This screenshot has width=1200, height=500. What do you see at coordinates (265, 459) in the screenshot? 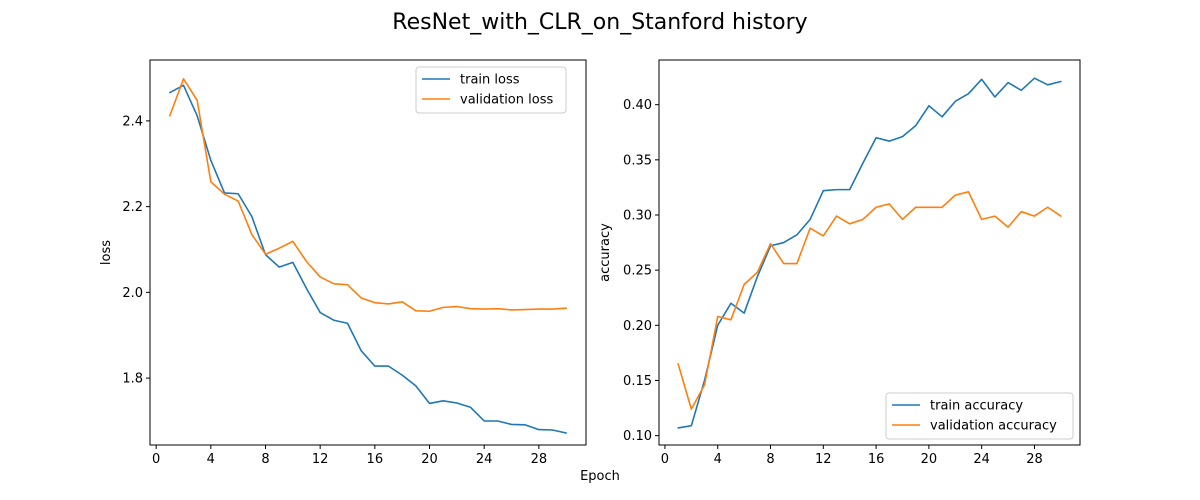
I see `loss-x-tick-label: 8` at bounding box center [265, 459].